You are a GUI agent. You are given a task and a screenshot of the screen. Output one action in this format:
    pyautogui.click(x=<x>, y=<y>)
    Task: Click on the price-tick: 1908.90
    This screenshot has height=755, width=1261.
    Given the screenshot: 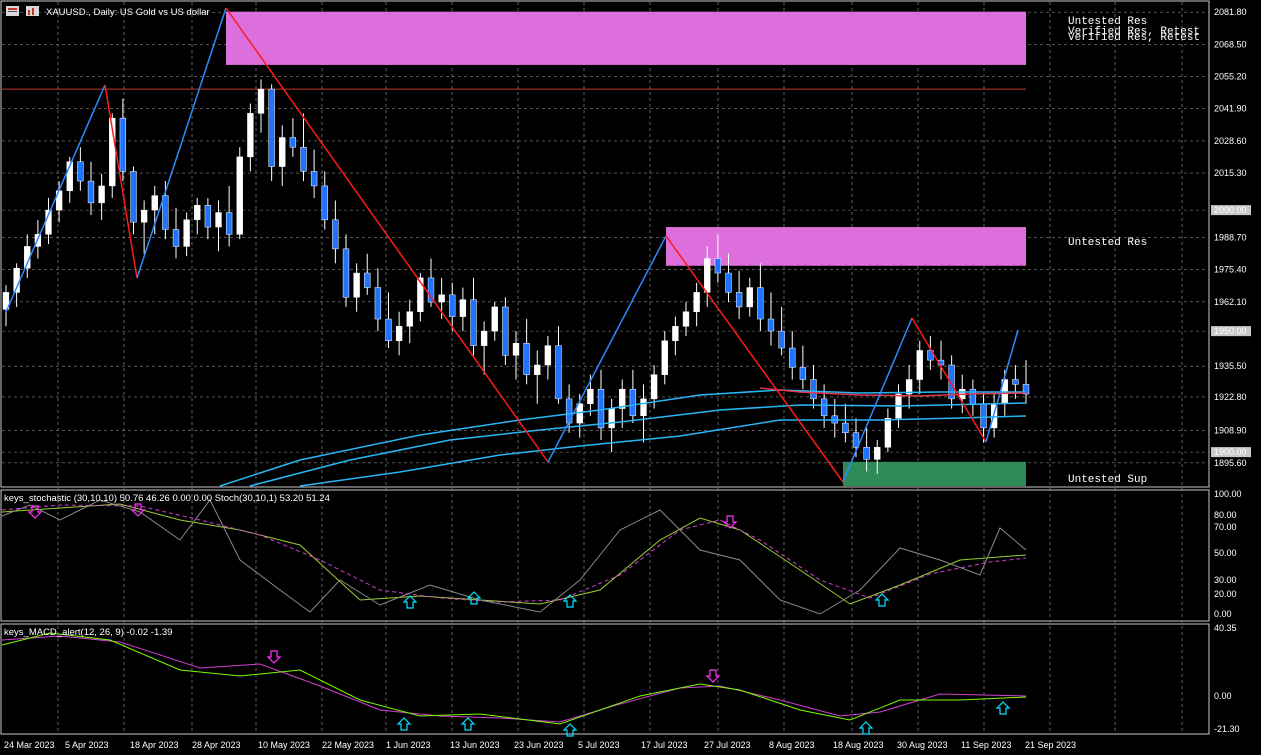 What is the action you would take?
    pyautogui.click(x=1230, y=431)
    